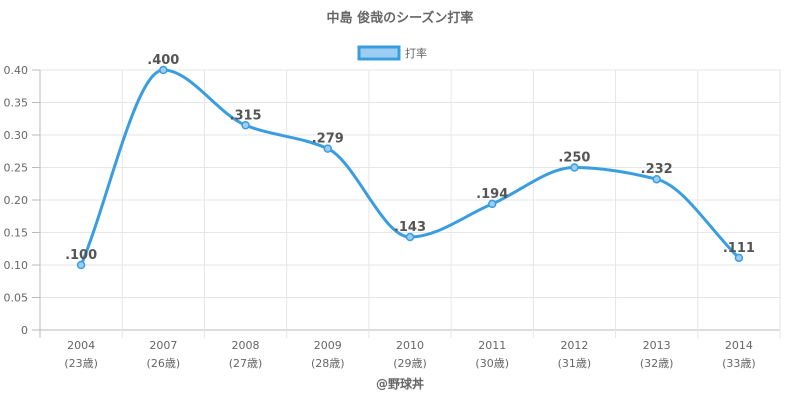  I want to click on data-label: .279, so click(328, 139).